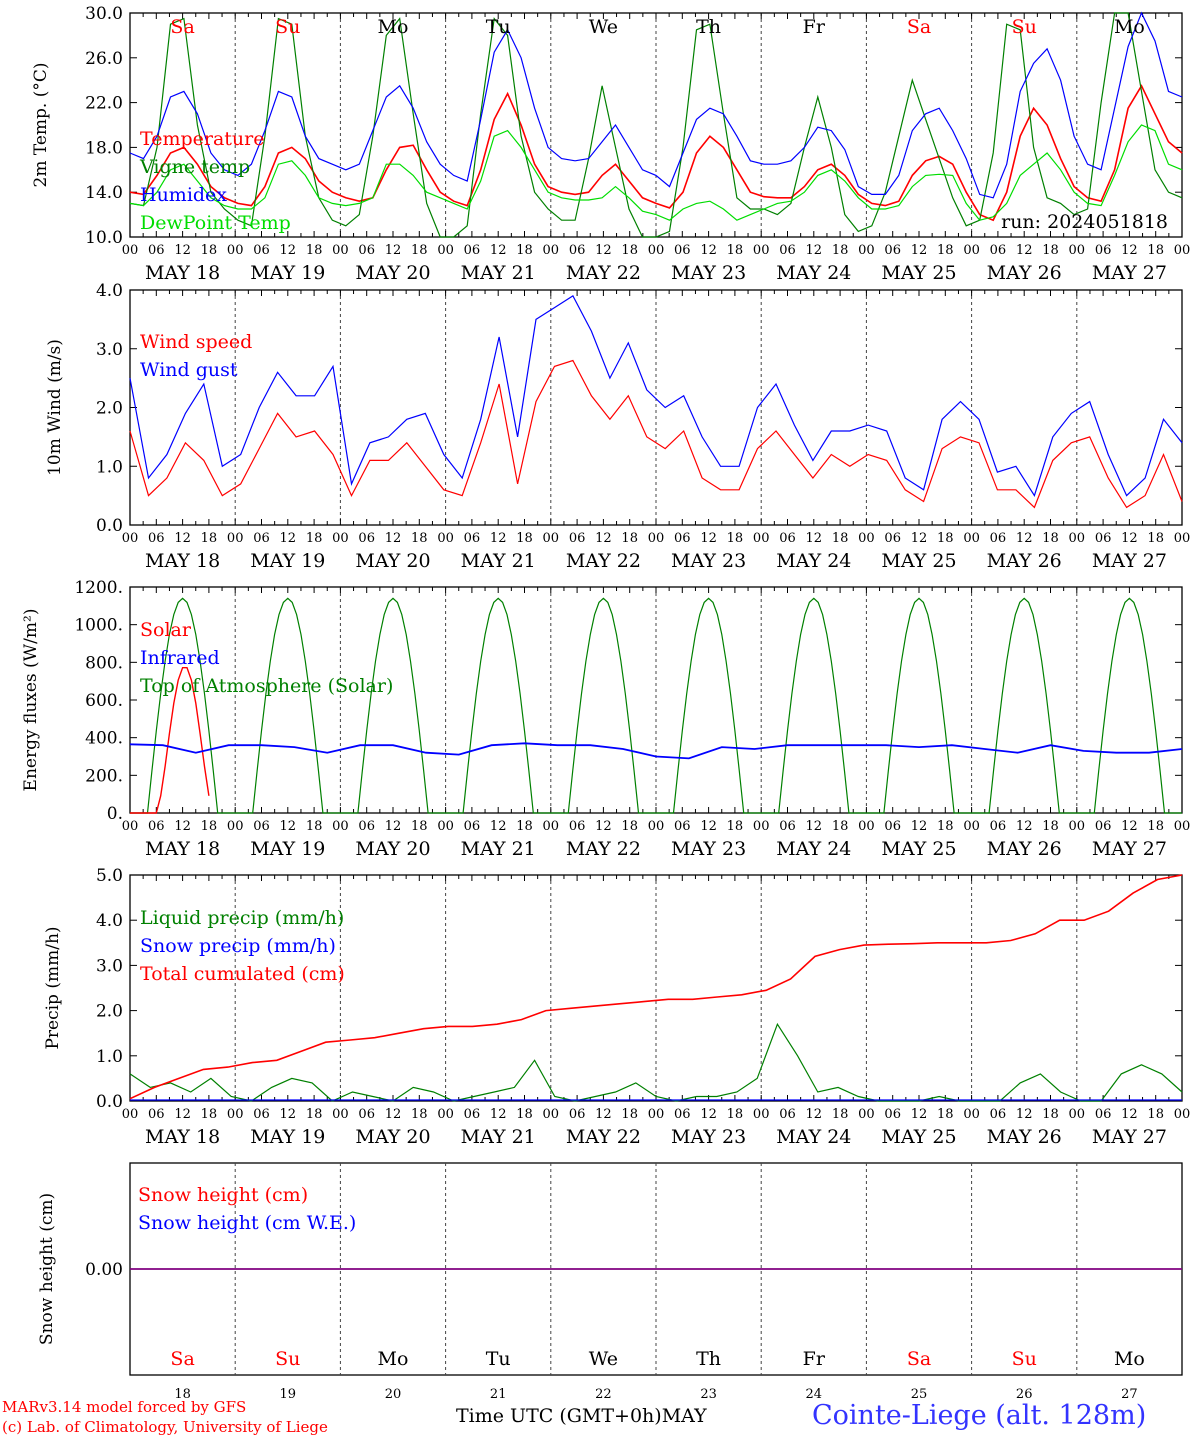  What do you see at coordinates (55, 407) in the screenshot?
I see `y-axis-title: 10m Wind (m/s)` at bounding box center [55, 407].